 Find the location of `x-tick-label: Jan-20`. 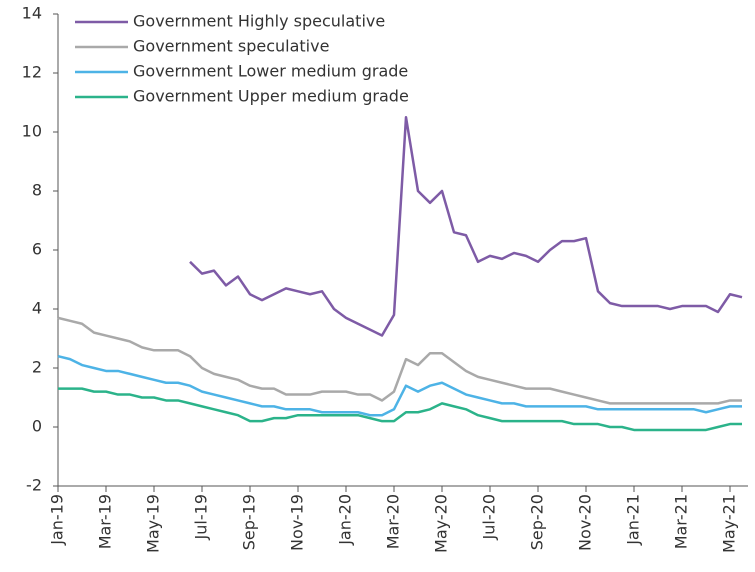

x-tick-label: Jan-20 is located at coordinates (345, 520).